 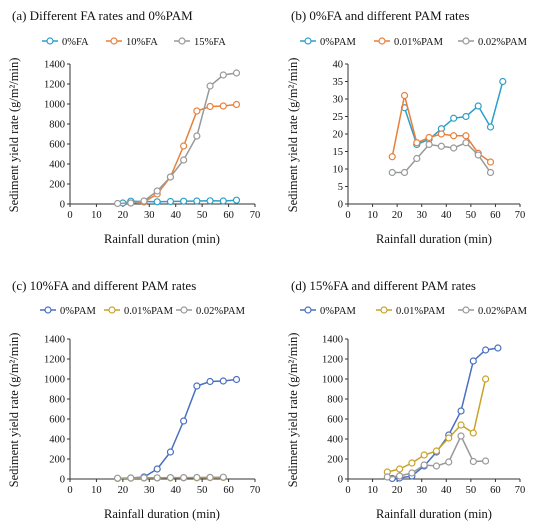 What do you see at coordinates (436, 425) in the screenshot?
I see `series-001pctpam` at bounding box center [436, 425].